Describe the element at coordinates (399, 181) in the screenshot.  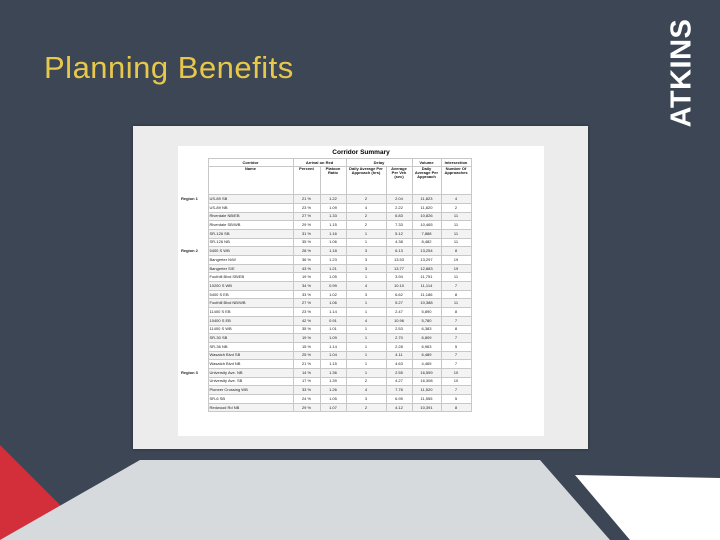
I see `column-header-avg-per-veh: Average Per Veh (sec)` at that location.